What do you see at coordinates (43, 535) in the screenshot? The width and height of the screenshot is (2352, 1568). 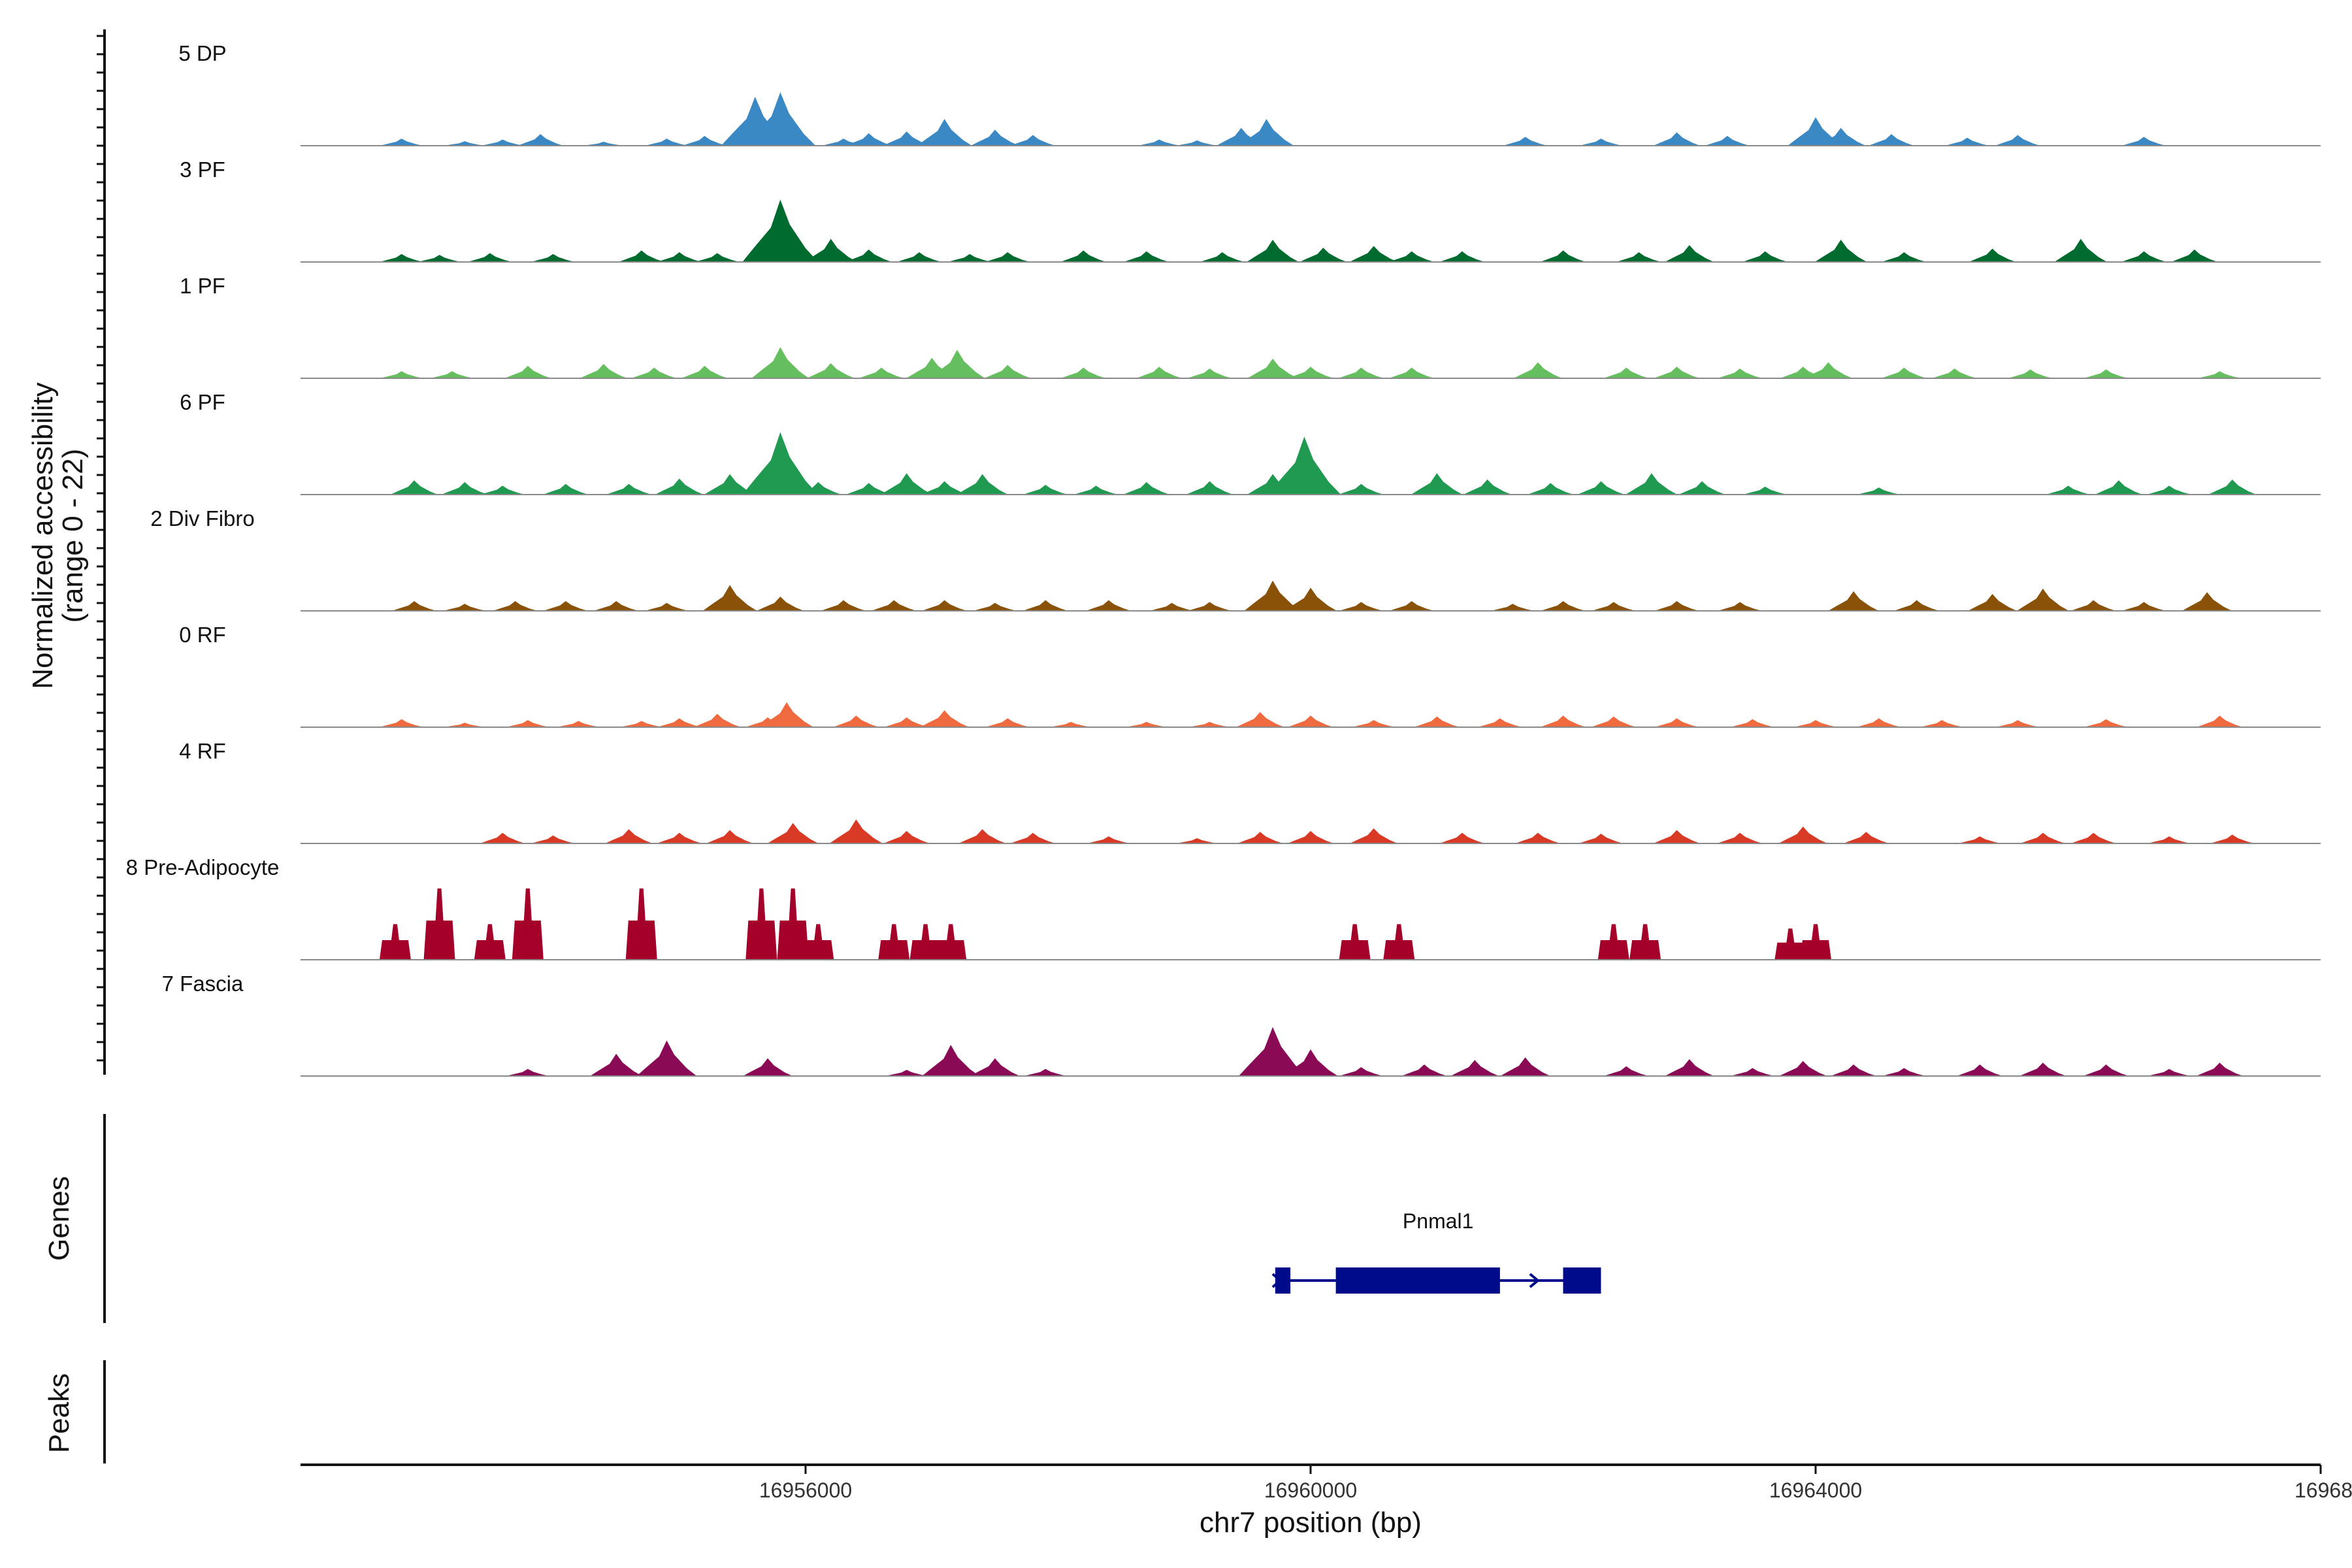 I see `y-axis-title-line1: Normalized accessibility` at bounding box center [43, 535].